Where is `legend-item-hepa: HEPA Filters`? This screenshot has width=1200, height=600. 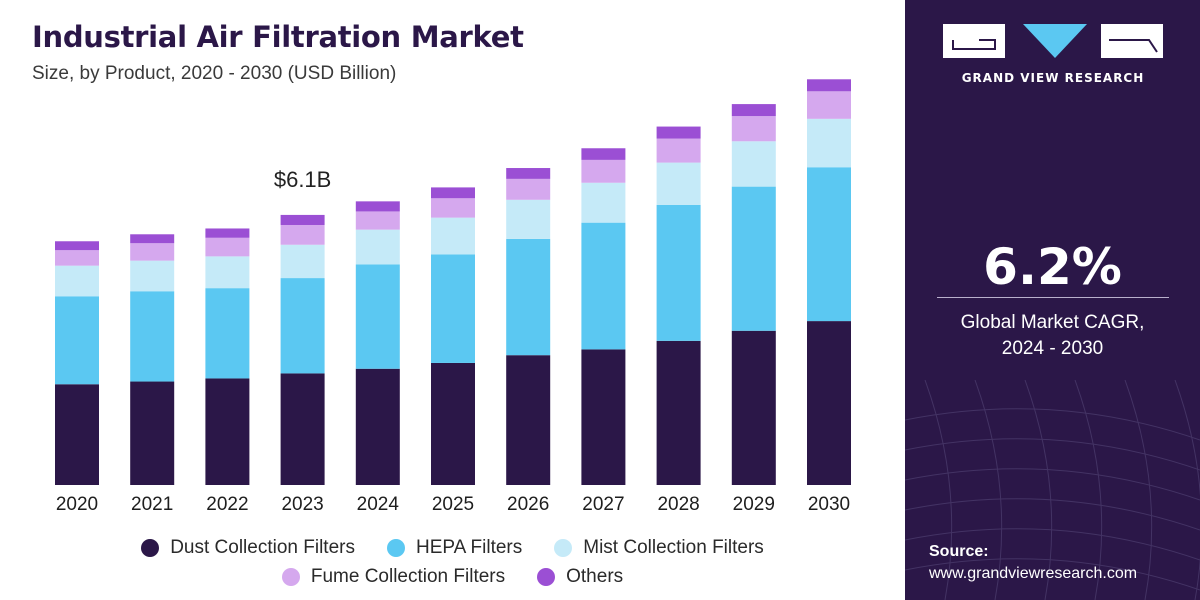 legend-item-hepa: HEPA Filters is located at coordinates (454, 547).